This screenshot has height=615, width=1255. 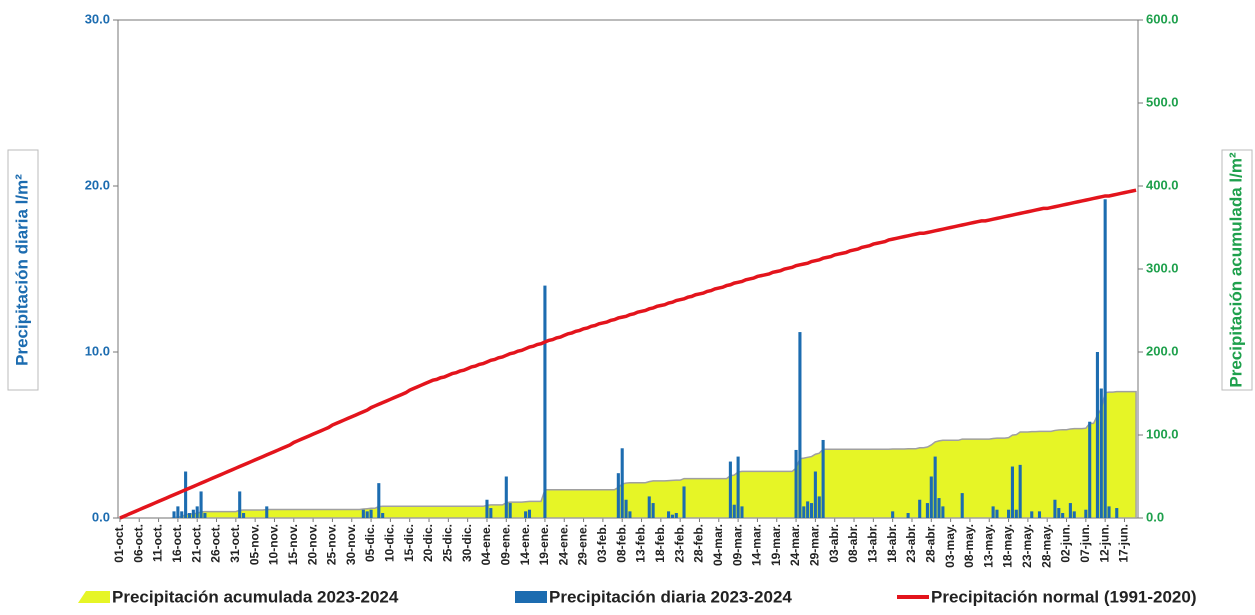 I want to click on y2-tick-label: 200.0, so click(x=1162, y=350).